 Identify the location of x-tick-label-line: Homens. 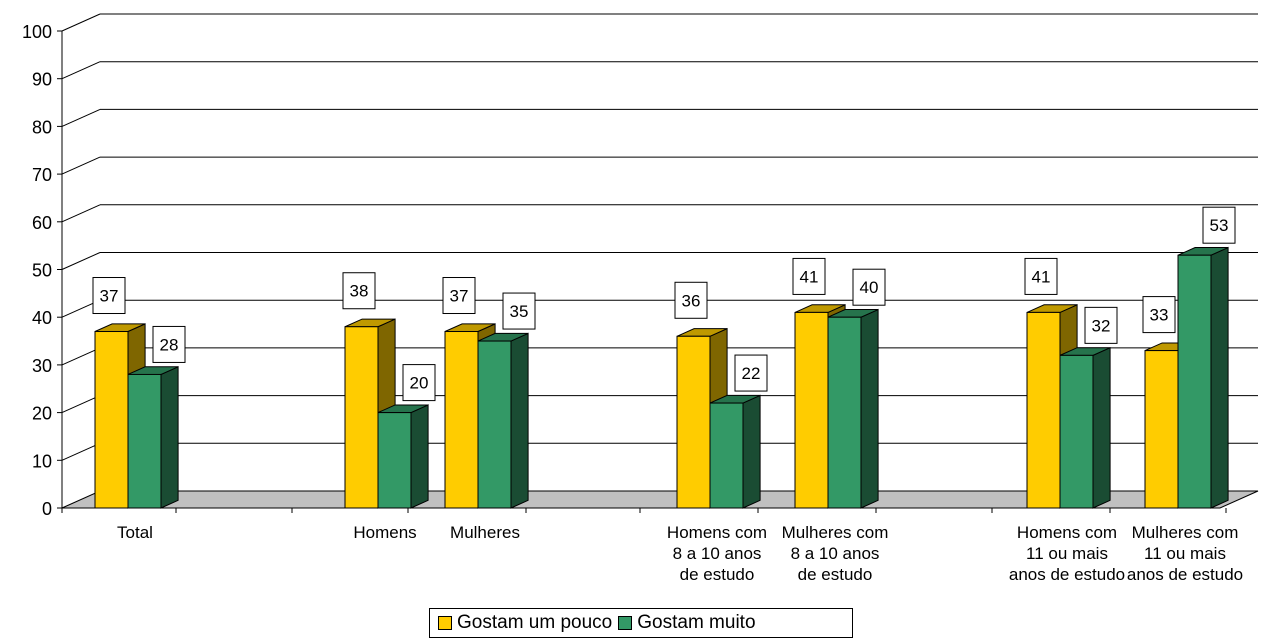
(384, 532).